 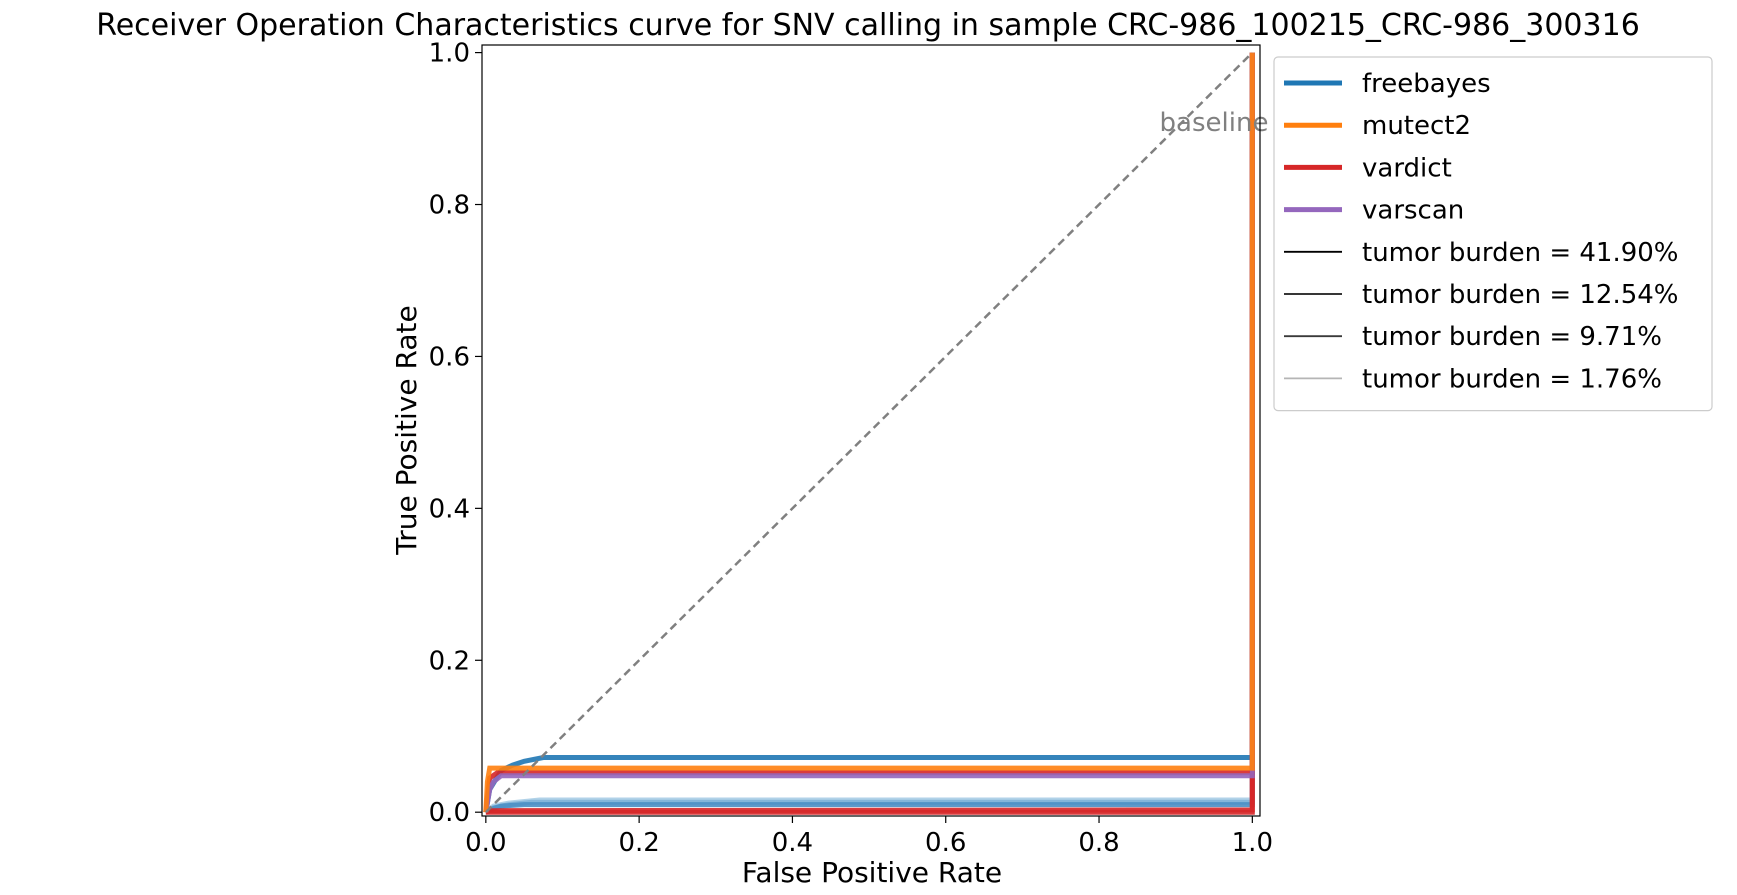 What do you see at coordinates (1407, 168) in the screenshot?
I see `legend-label-2: vardict` at bounding box center [1407, 168].